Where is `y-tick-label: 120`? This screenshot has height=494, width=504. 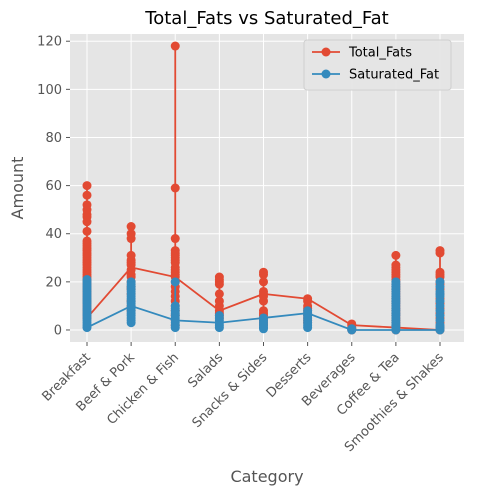 y-tick-label: 120 is located at coordinates (49, 42).